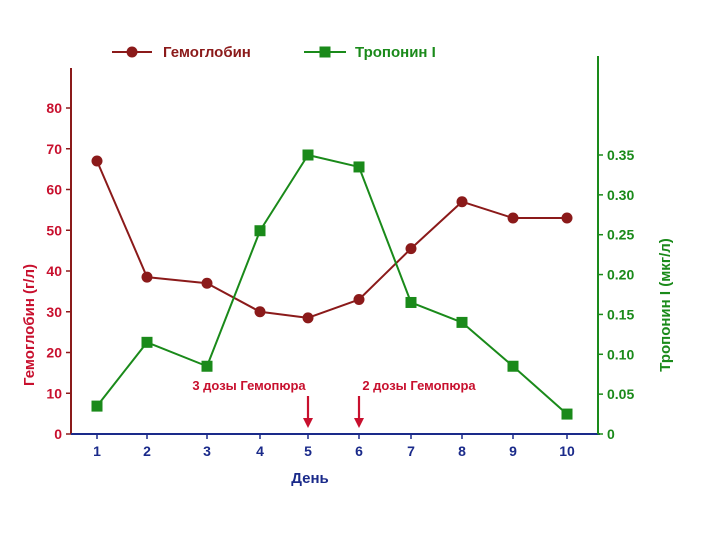 The width and height of the screenshot is (720, 540). I want to click on annotation-label: 2 дозы Гемопюра, so click(419, 385).